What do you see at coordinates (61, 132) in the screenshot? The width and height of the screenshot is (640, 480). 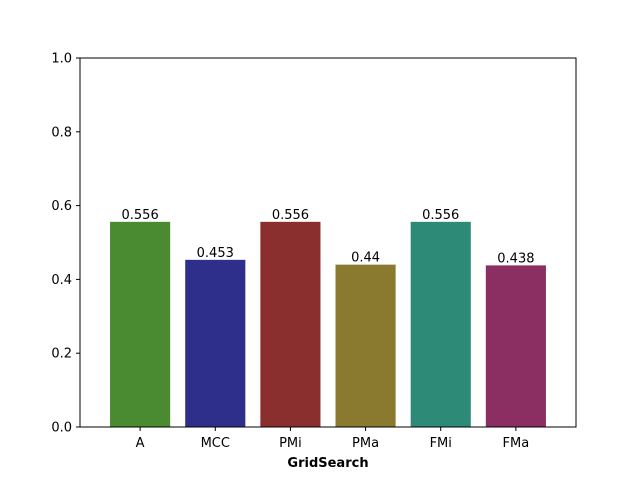 I see `y-tick-label: 0.8` at bounding box center [61, 132].